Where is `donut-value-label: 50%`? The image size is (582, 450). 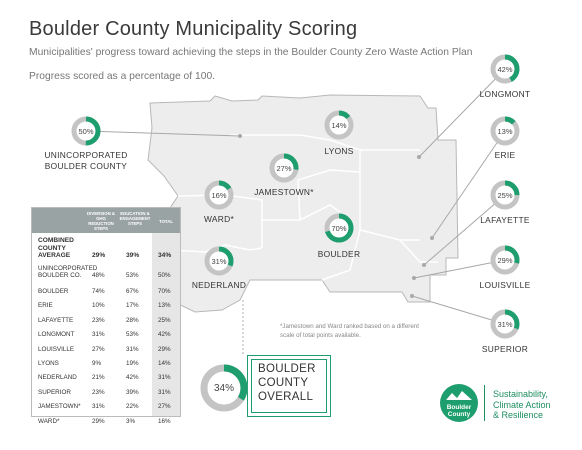
donut-value-label: 50% is located at coordinates (85, 131).